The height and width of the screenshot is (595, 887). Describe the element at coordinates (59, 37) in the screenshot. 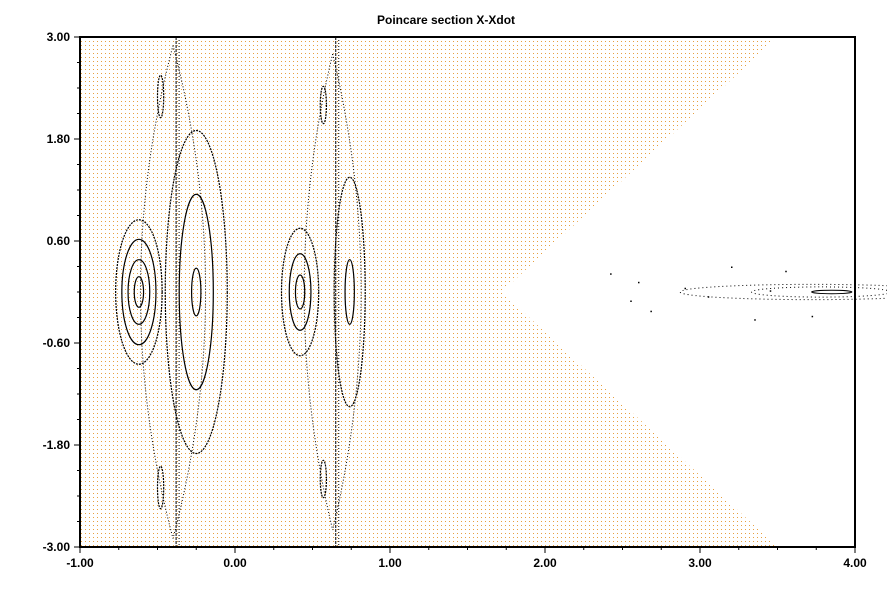

I see `y-tick-label: 3.00` at that location.